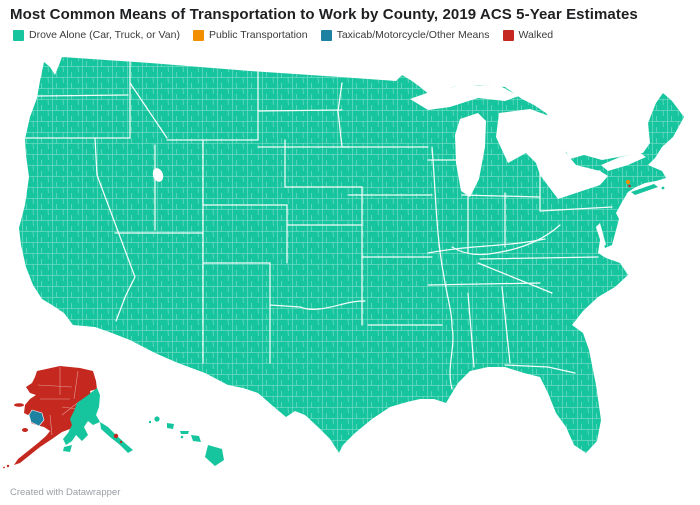  I want to click on lake-michigan, so click(470, 155).